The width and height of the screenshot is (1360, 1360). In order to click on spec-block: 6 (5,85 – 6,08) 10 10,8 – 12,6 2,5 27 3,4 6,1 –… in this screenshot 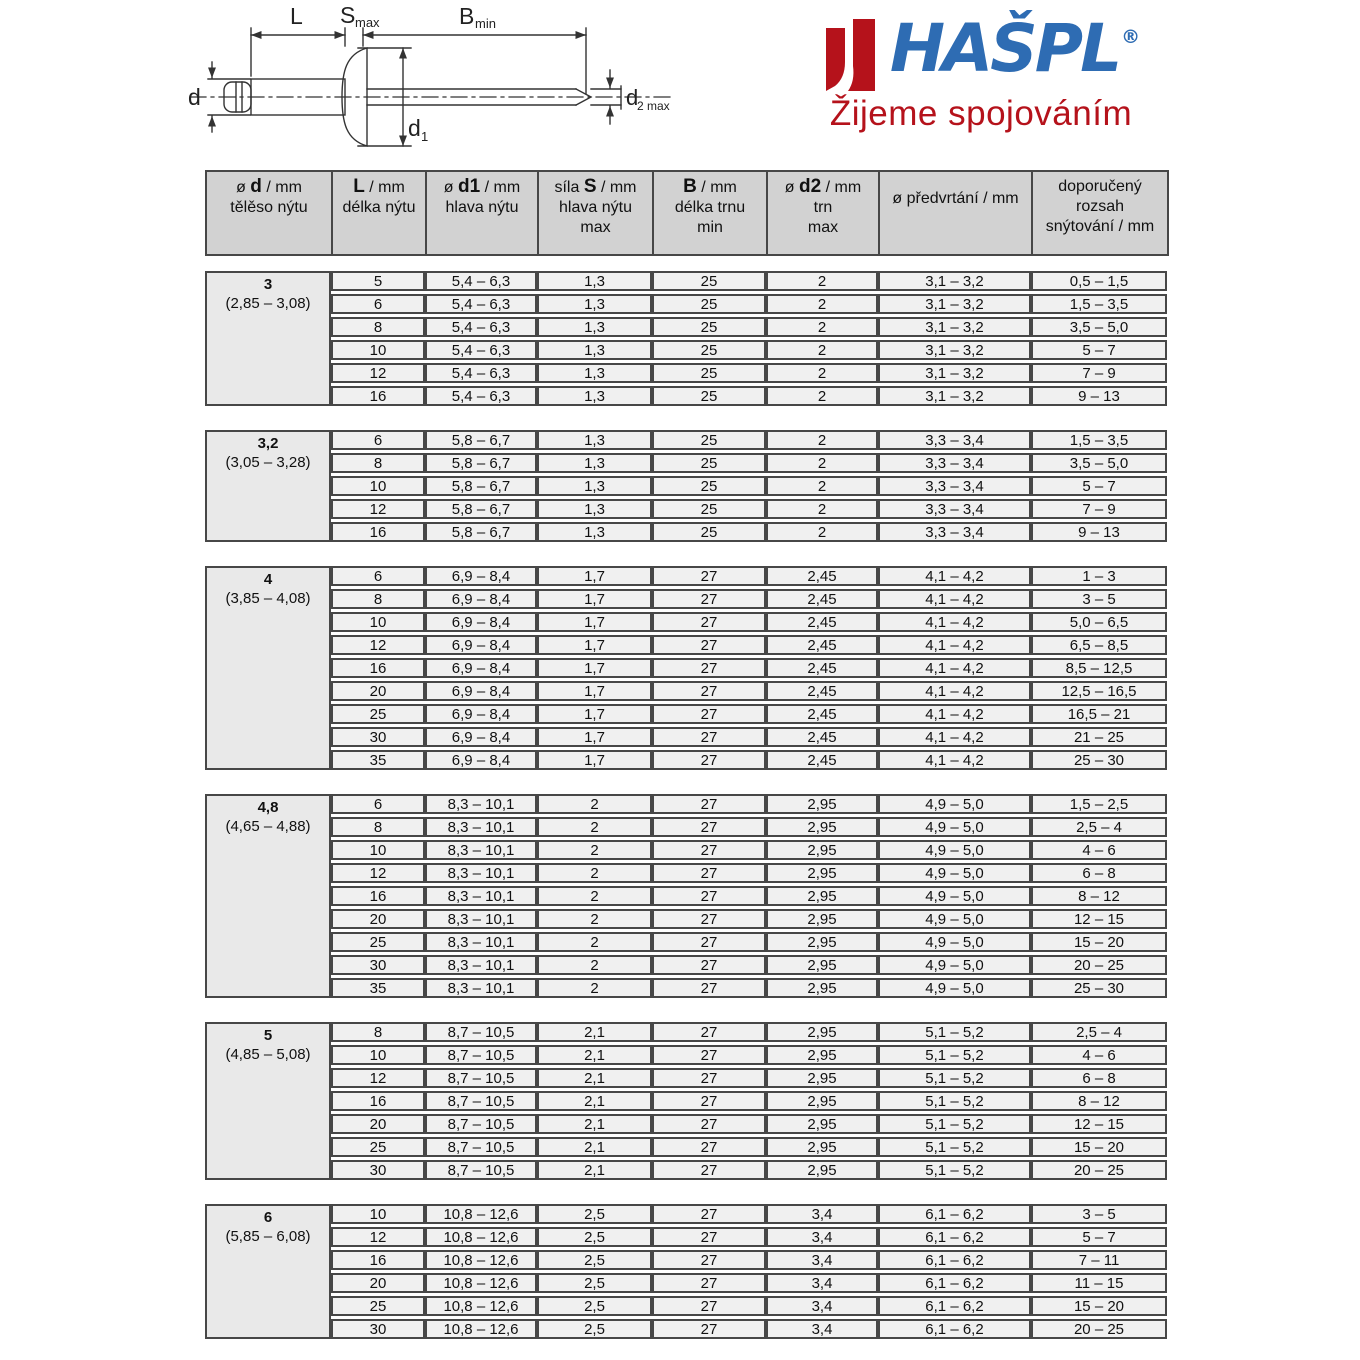, I will do `click(686, 1271)`.